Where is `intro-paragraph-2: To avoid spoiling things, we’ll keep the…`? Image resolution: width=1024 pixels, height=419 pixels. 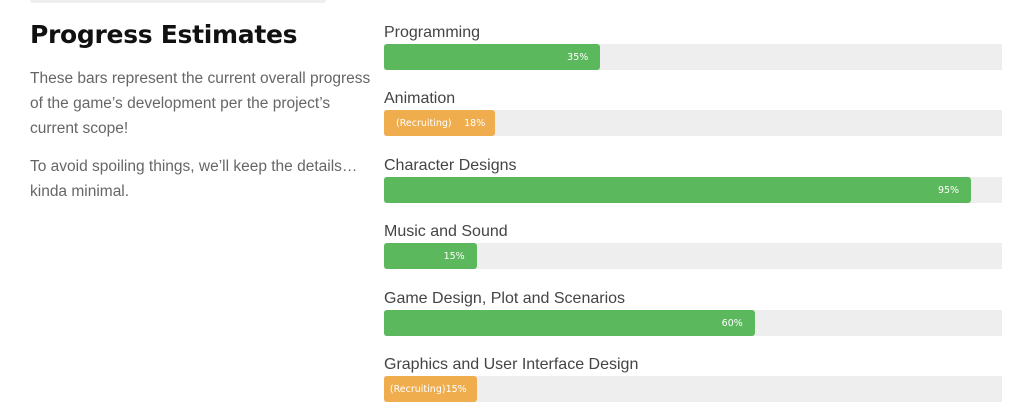
intro-paragraph-2: To avoid spoiling things, we’ll keep the… is located at coordinates (194, 179).